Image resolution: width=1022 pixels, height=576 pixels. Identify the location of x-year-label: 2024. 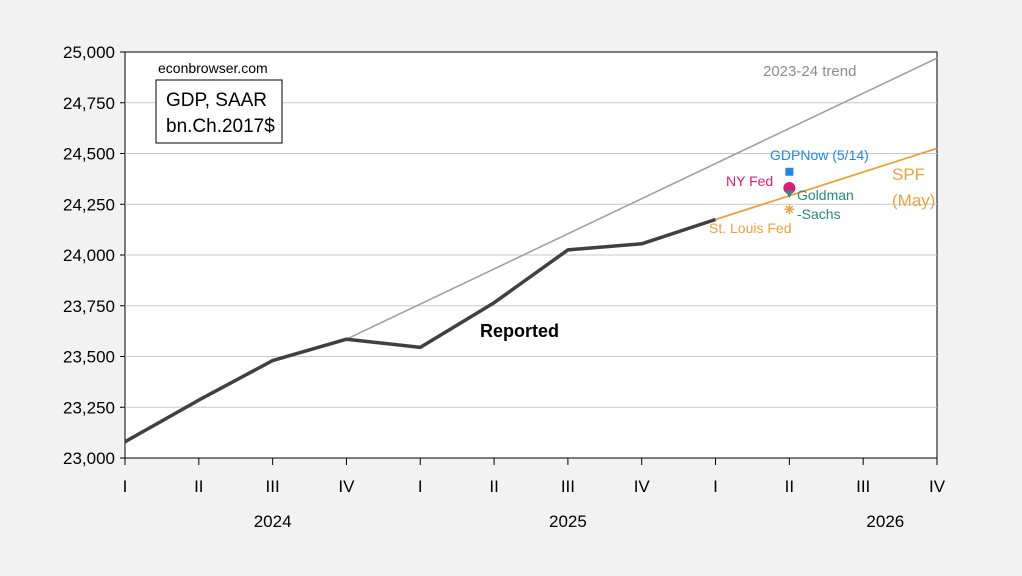
(273, 521).